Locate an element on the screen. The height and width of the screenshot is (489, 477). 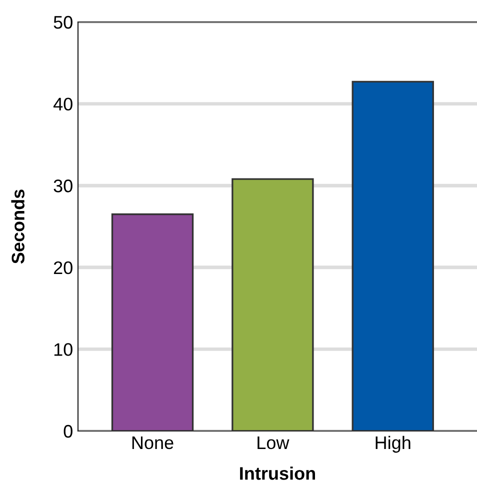
y-tick-label: 20 is located at coordinates (63, 267).